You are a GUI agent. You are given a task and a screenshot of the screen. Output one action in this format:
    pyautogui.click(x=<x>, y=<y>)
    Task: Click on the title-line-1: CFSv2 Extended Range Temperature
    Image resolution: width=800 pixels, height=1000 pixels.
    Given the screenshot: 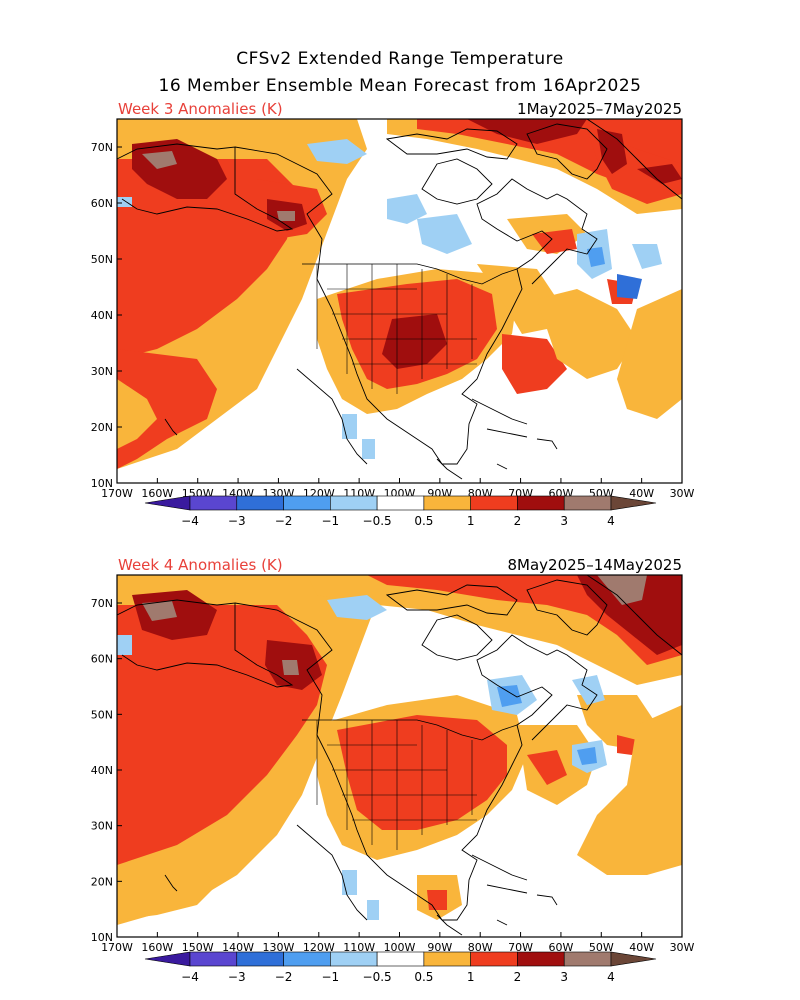 What is the action you would take?
    pyautogui.click(x=400, y=59)
    